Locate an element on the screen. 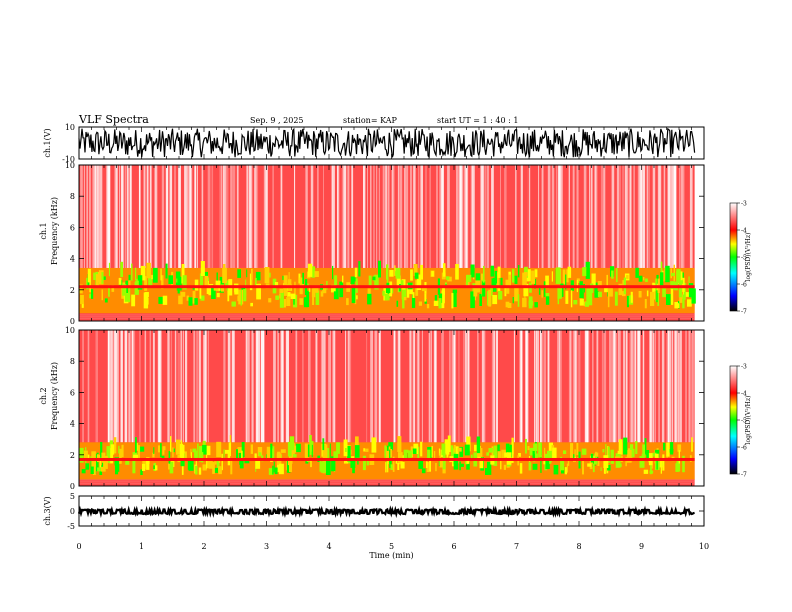  time-axis-label: Time (min) is located at coordinates (391, 555).